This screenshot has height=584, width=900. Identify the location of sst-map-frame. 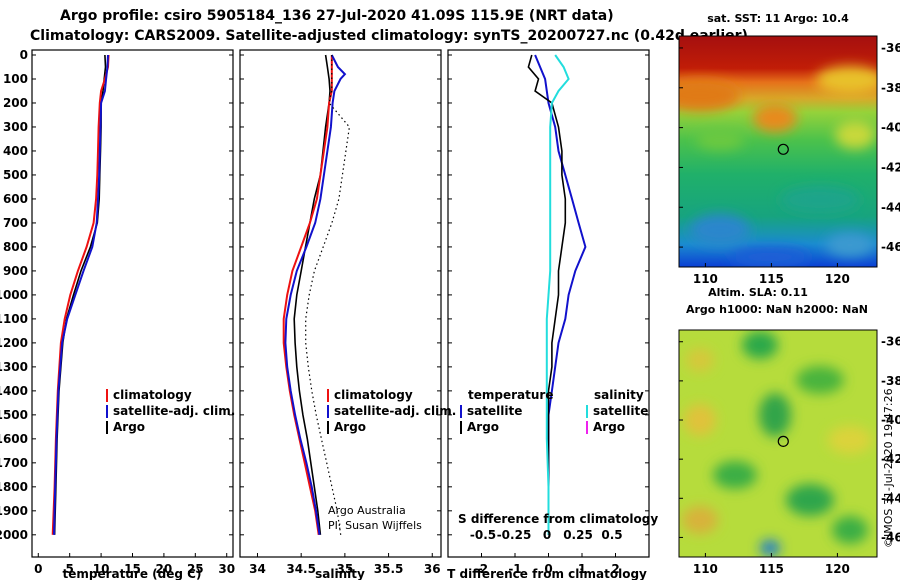
(778, 151).